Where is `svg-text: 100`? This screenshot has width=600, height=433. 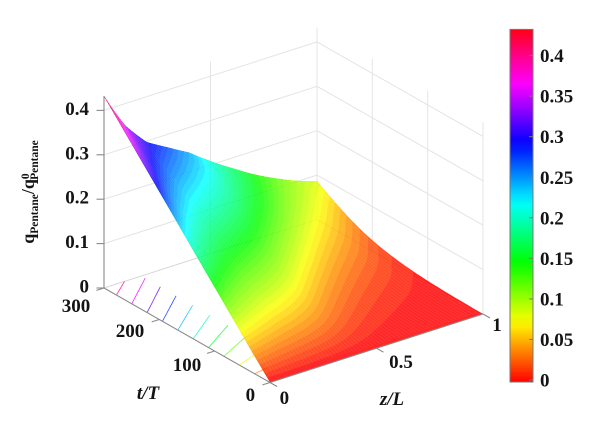 svg-text: 100 is located at coordinates (187, 365).